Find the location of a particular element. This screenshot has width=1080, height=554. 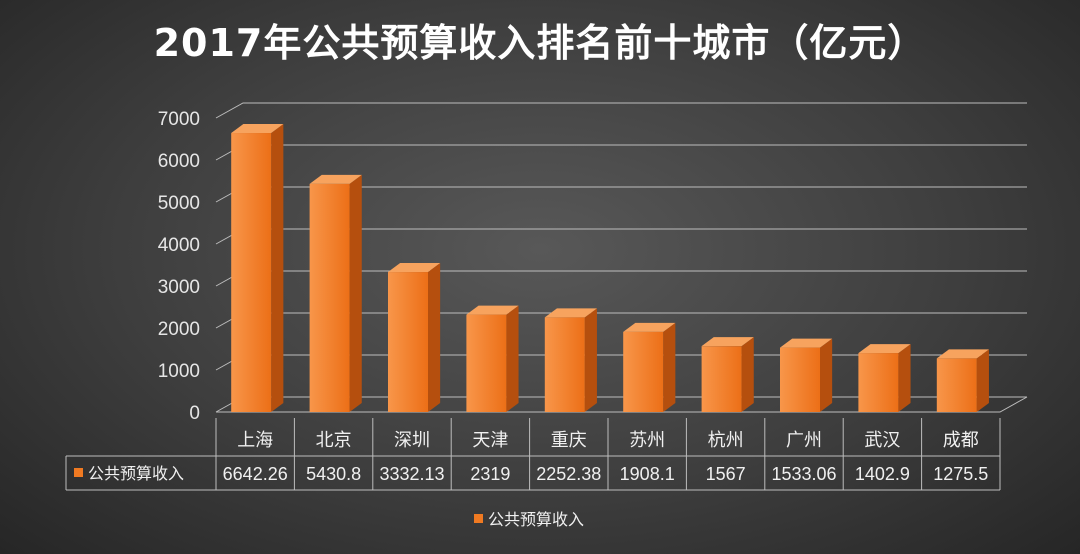

category-label: 深圳 is located at coordinates (412, 440).